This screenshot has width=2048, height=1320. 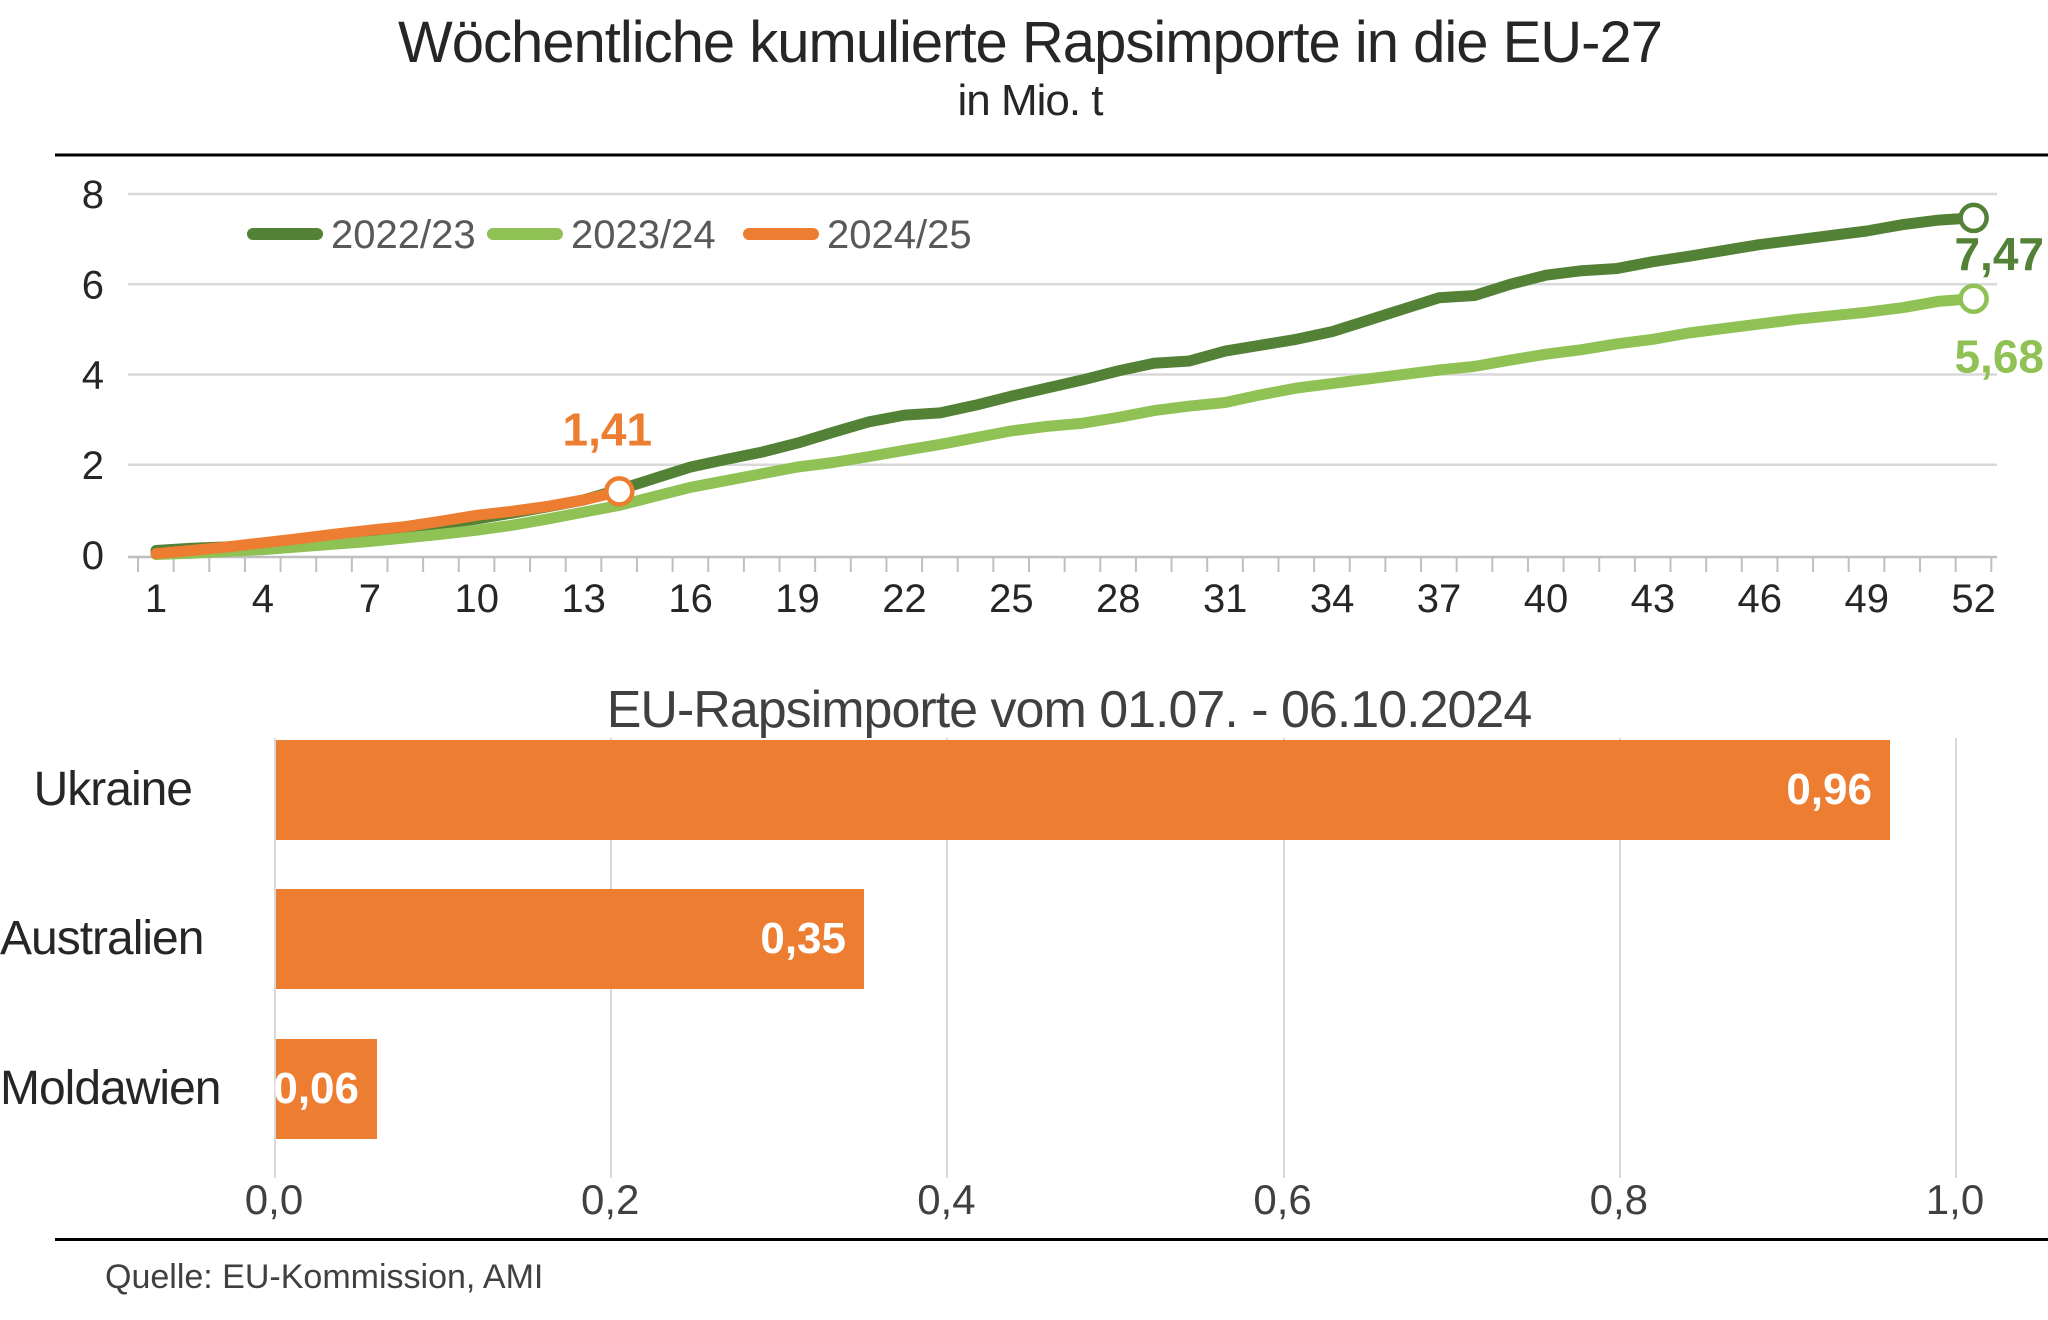 I want to click on series-end-marker-2022/23, so click(x=1973, y=218).